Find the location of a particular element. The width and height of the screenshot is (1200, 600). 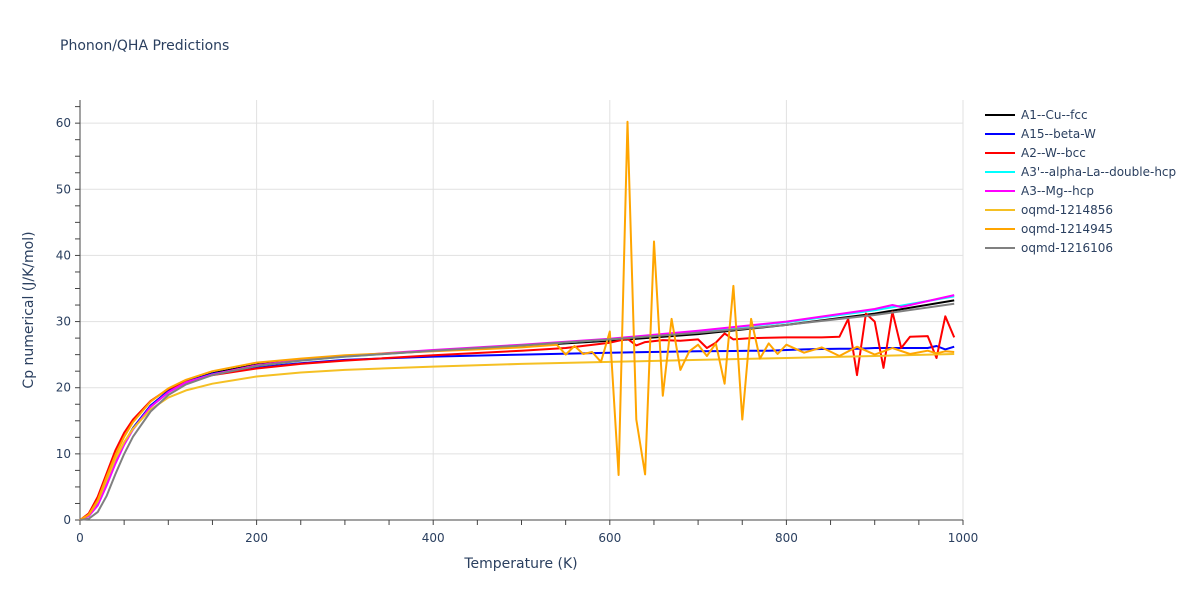

y-tick-label: 60 is located at coordinates (63, 123).